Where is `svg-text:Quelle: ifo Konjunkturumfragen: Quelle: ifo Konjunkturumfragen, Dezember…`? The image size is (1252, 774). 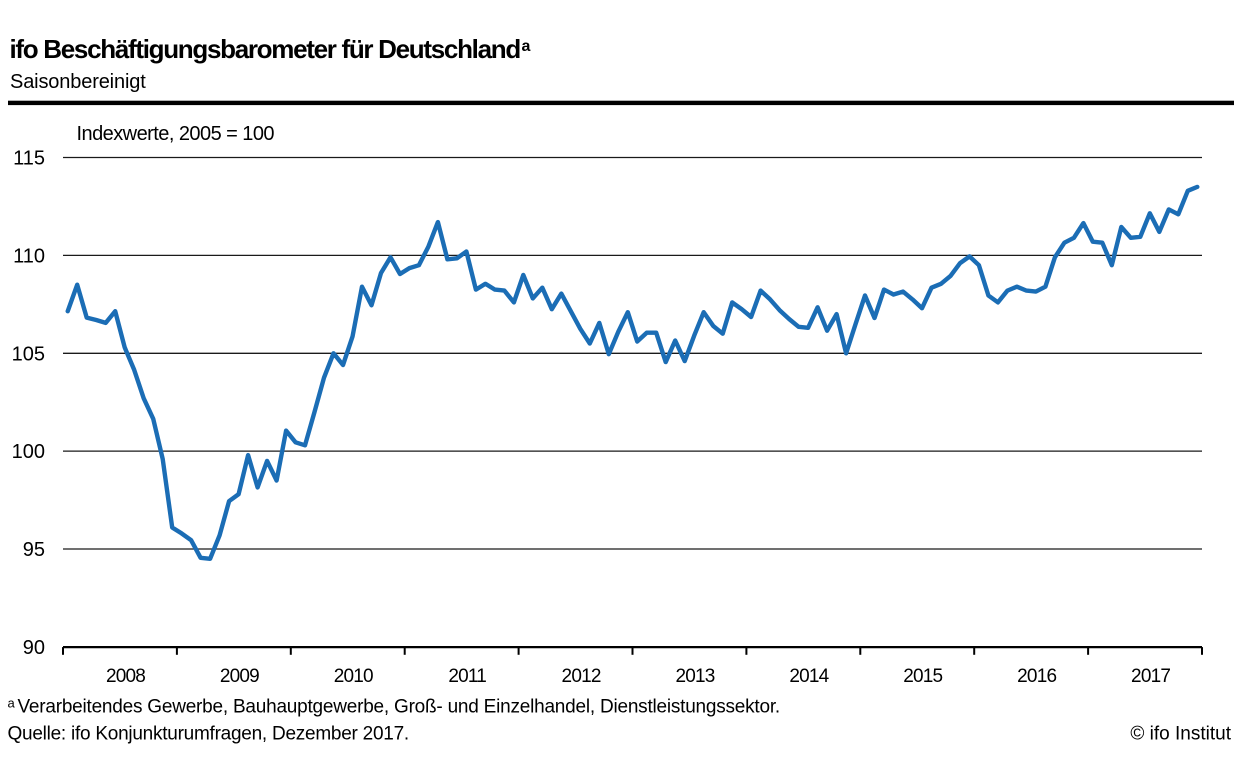
svg-text:Quelle: ifo Konjunkturumfragen: Quelle: ifo Konjunkturumfragen, Dezember… is located at coordinates (208, 734).